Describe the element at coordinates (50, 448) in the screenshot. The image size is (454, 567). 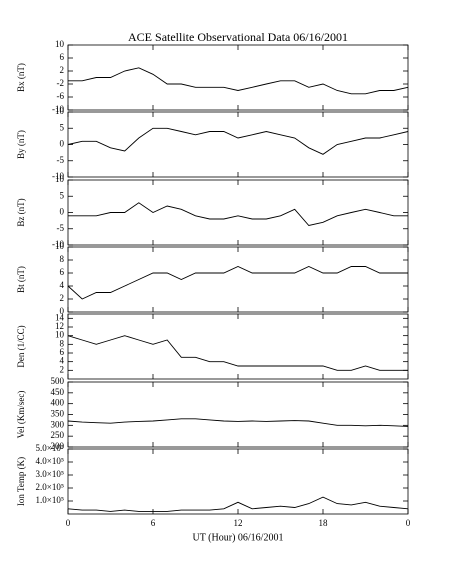
I see `y-tick-label: 5.0×10⁵` at that location.